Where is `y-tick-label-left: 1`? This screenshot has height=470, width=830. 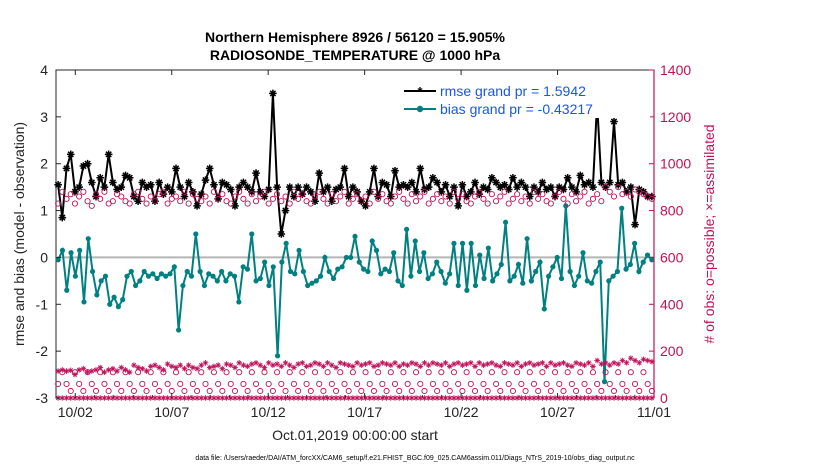 y-tick-label-left: 1 is located at coordinates (44, 211).